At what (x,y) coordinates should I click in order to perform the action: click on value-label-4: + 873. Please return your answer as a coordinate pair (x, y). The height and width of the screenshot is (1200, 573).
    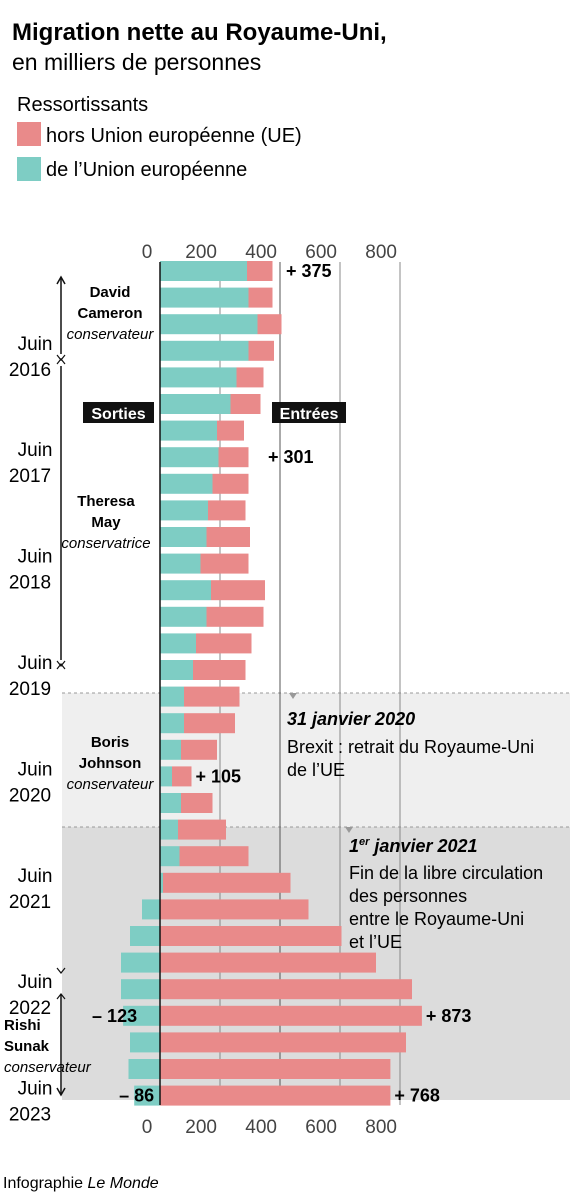
    Looking at the image, I should click on (449, 1016).